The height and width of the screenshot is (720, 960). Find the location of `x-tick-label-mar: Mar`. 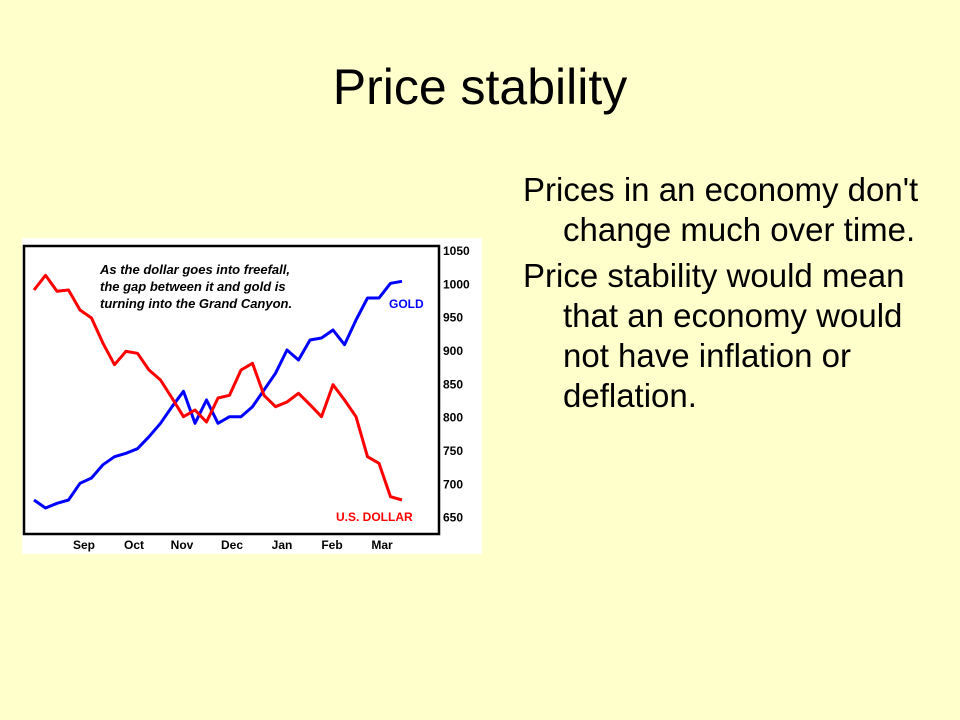

x-tick-label-mar: Mar is located at coordinates (382, 545).